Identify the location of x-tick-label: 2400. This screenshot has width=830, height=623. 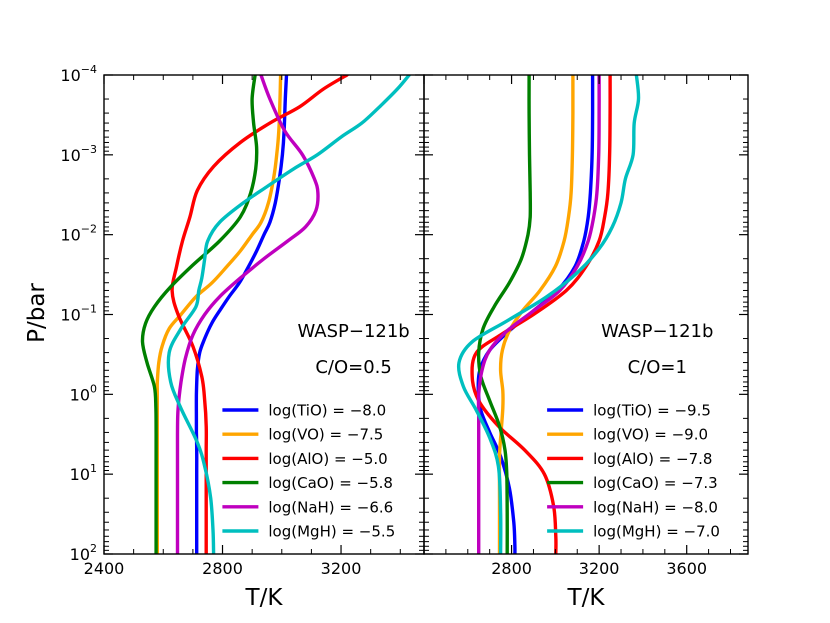
(104, 568).